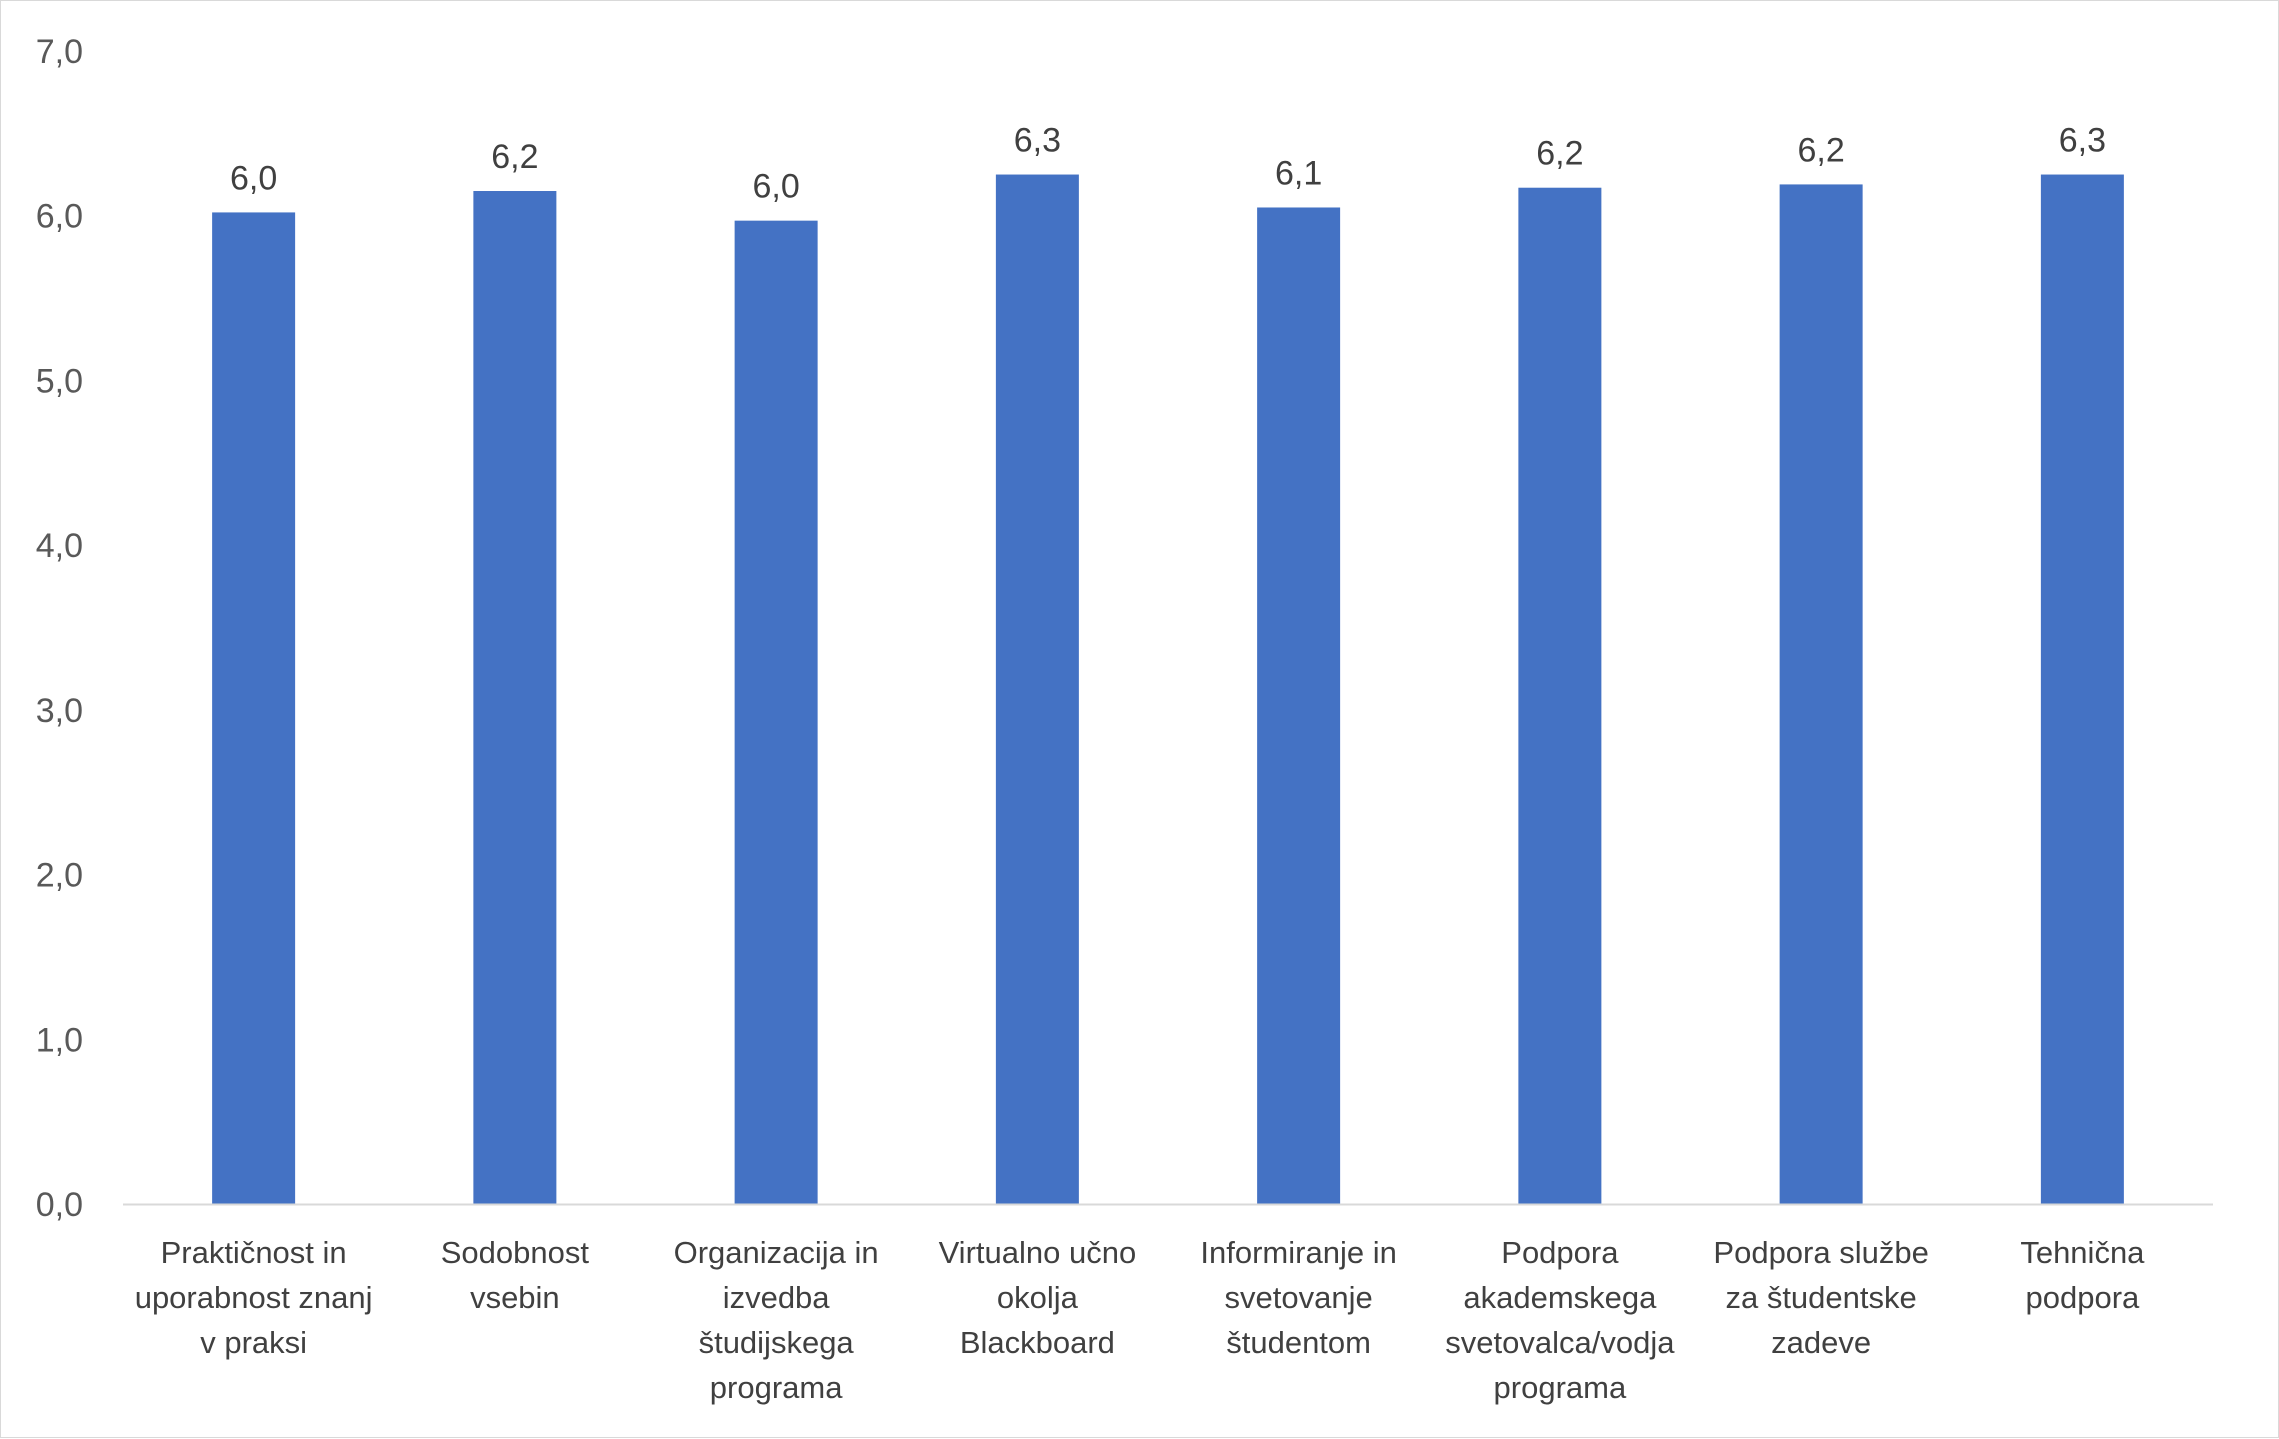 The height and width of the screenshot is (1439, 2279). Describe the element at coordinates (2082, 1275) in the screenshot. I see `x-tick-label: Tehnična podpora` at that location.